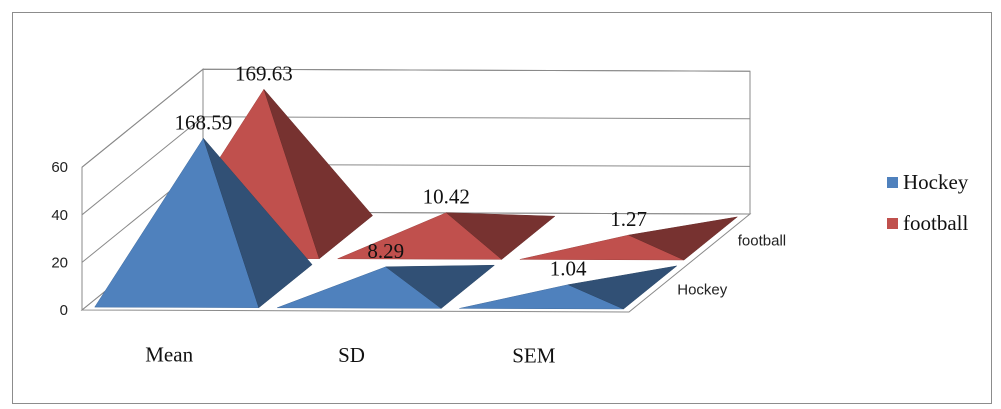 Image resolution: width=1001 pixels, height=409 pixels. I want to click on category-label-sd: SD, so click(351, 355).